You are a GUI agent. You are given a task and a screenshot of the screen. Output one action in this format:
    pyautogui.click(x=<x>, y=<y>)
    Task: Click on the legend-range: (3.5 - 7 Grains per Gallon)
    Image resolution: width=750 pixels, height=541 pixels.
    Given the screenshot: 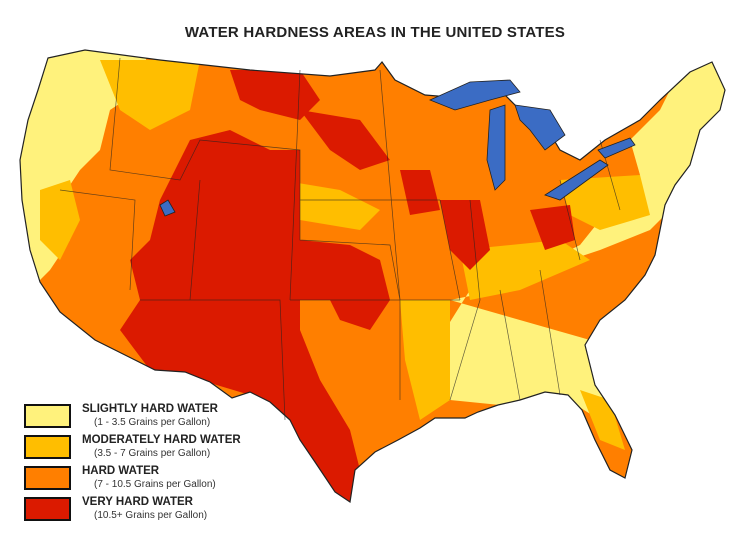 What is the action you would take?
    pyautogui.click(x=152, y=453)
    